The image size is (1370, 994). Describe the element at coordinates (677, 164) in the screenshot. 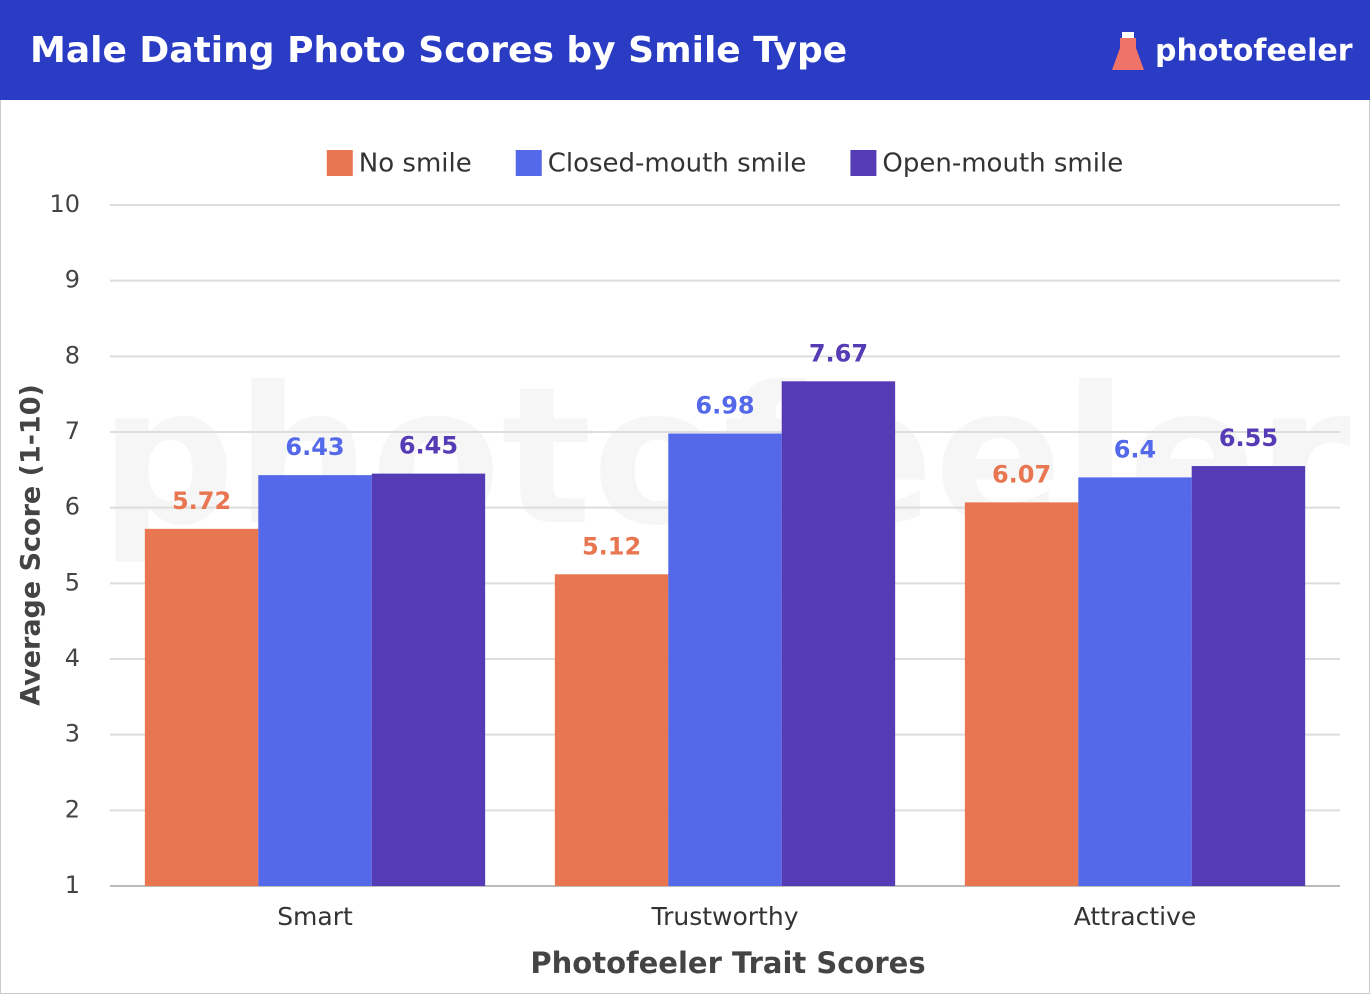

I see `legend-label: Closed-mouth smile` at that location.